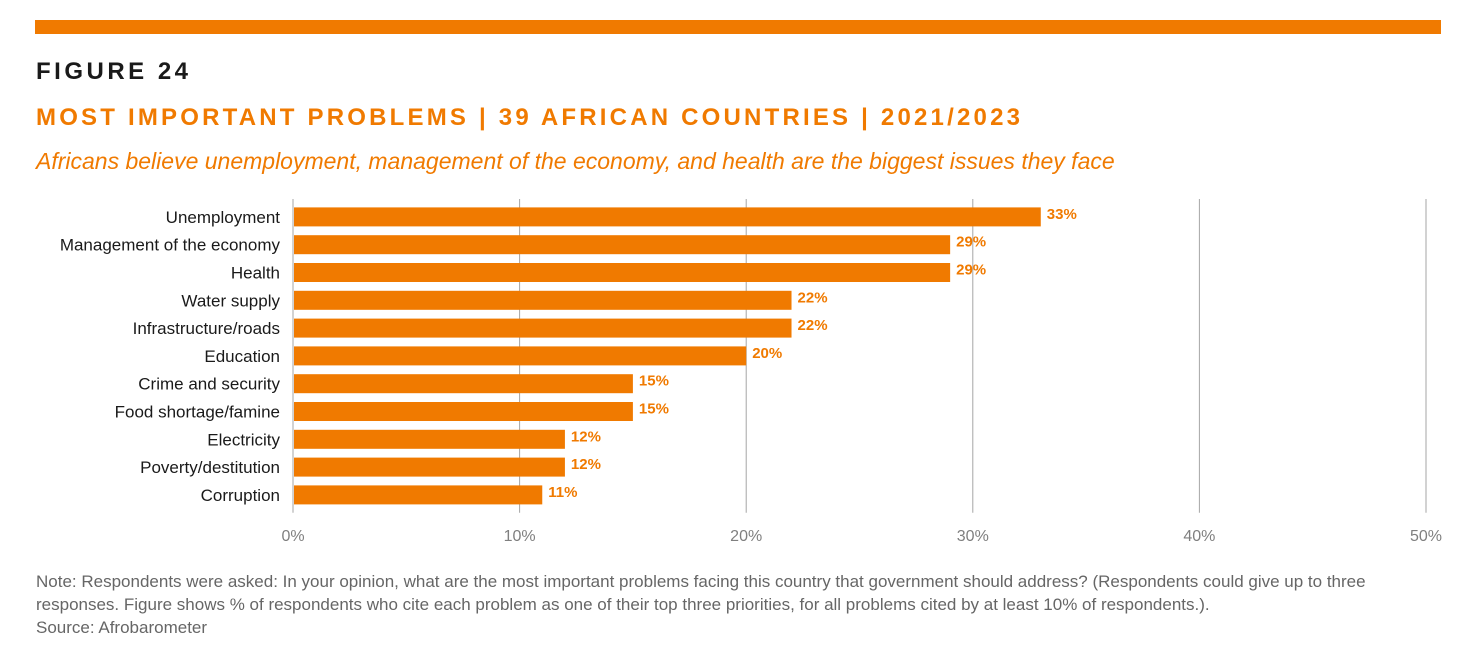 The width and height of the screenshot is (1478, 660). What do you see at coordinates (170, 245) in the screenshot?
I see `category-label: Management of the economy` at bounding box center [170, 245].